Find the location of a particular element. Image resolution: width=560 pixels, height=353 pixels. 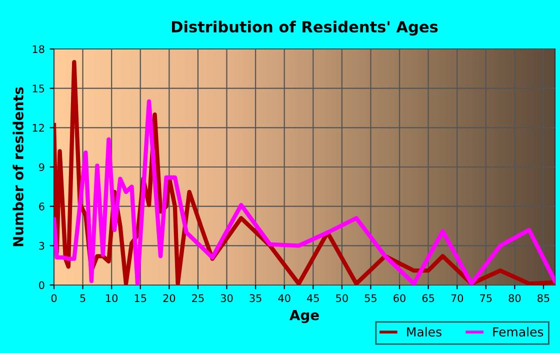

x-tick-label: 40 is located at coordinates (284, 298).